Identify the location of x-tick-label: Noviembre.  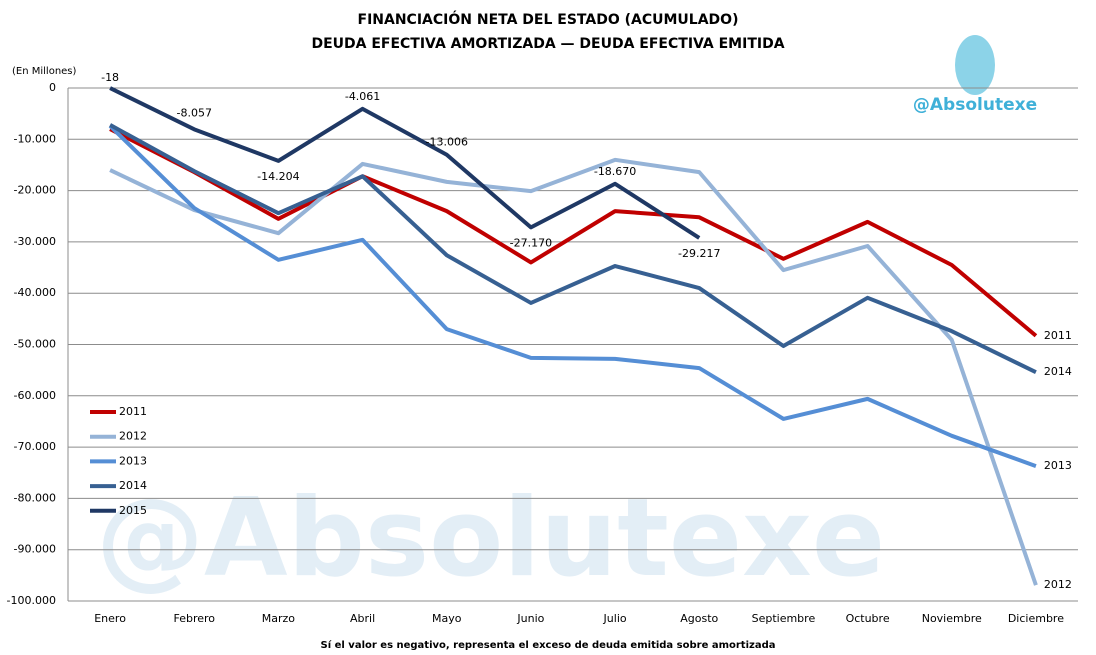
(952, 618).